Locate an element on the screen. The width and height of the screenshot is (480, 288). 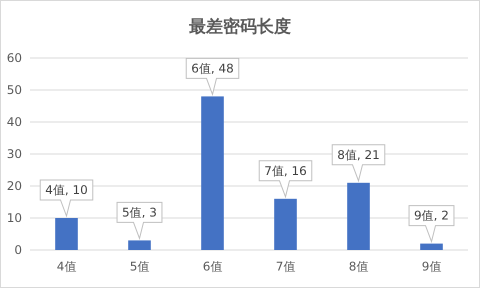
x-tick-label: 7值 is located at coordinates (286, 267).